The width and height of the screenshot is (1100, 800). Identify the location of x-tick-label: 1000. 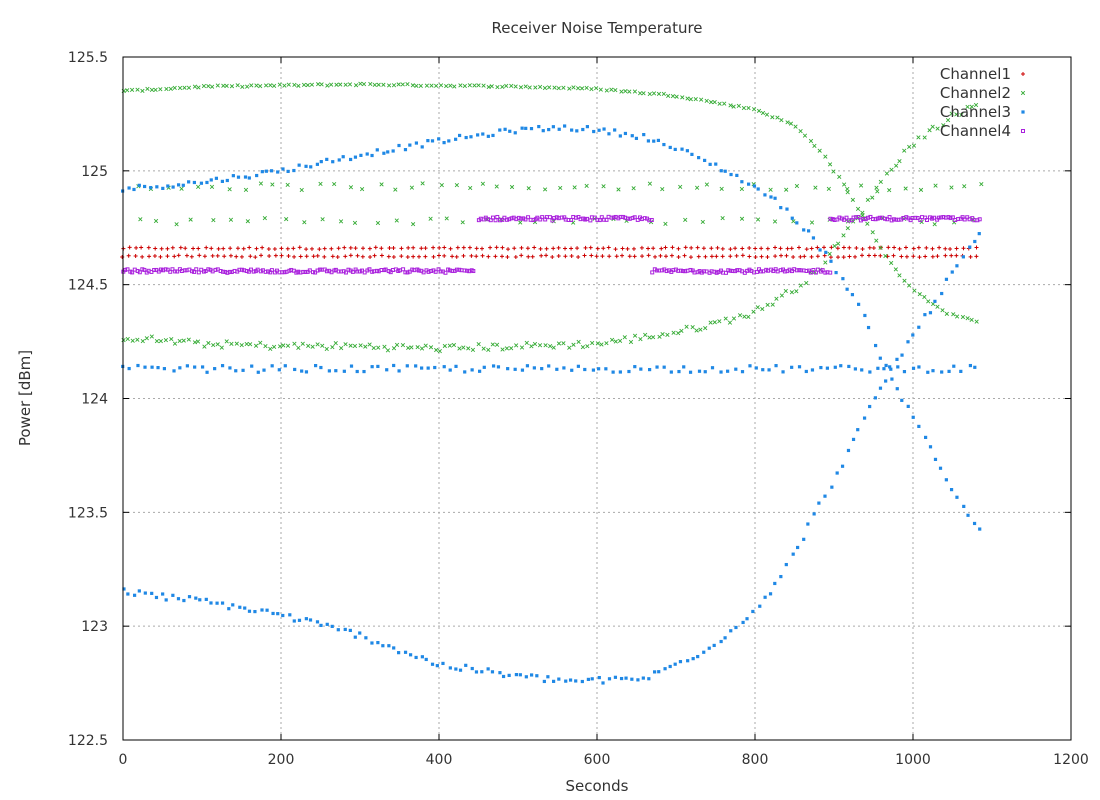
(913, 760).